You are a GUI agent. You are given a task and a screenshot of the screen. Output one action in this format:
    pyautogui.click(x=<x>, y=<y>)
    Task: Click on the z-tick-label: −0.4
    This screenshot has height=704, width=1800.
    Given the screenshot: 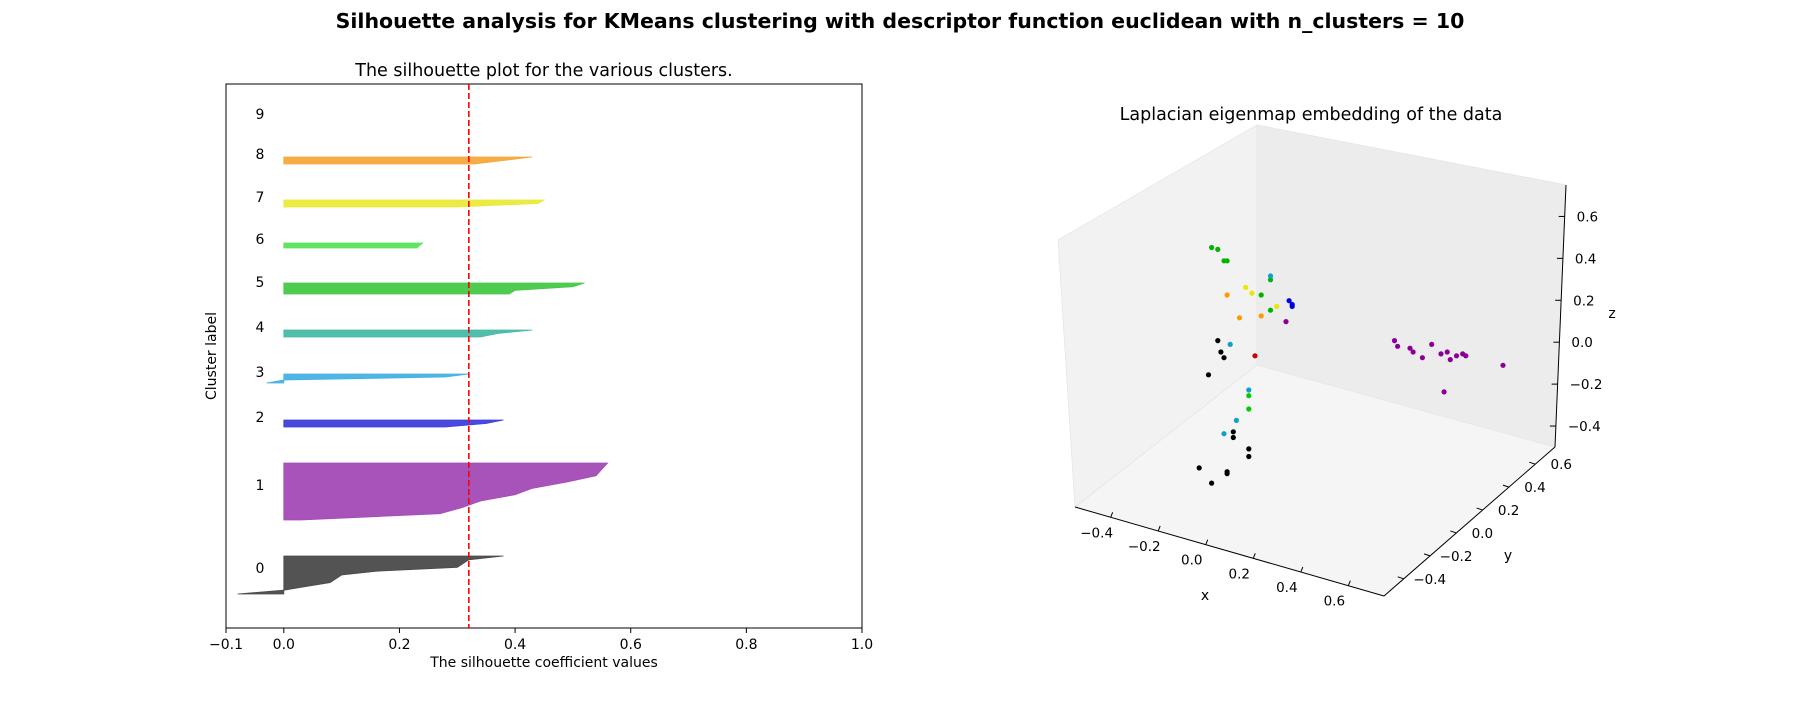 What is the action you would take?
    pyautogui.click(x=1584, y=427)
    